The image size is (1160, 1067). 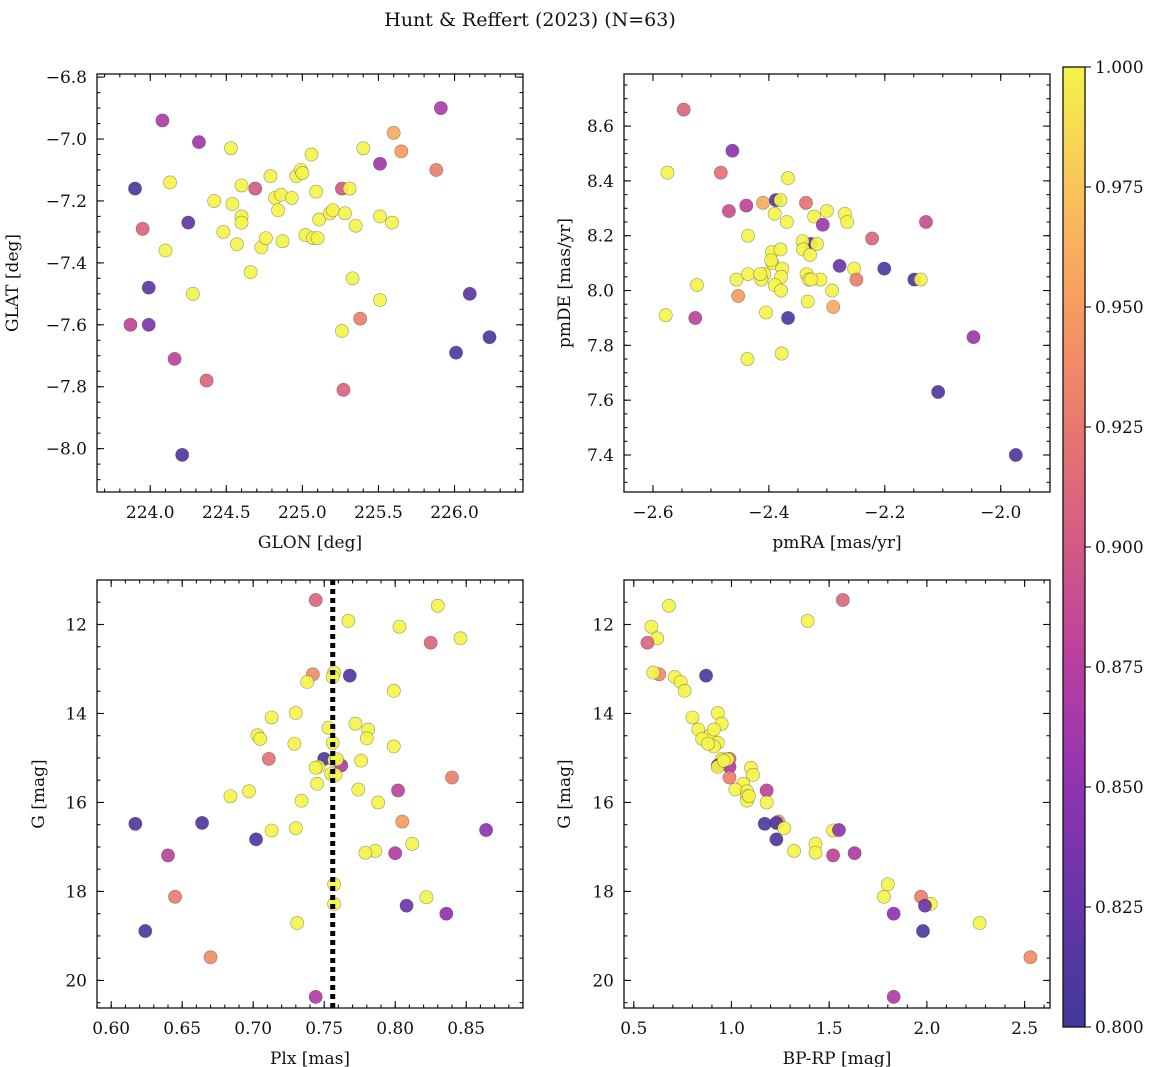 What do you see at coordinates (1119, 668) in the screenshot?
I see `colorbar-tick-label: 0.875` at bounding box center [1119, 668].